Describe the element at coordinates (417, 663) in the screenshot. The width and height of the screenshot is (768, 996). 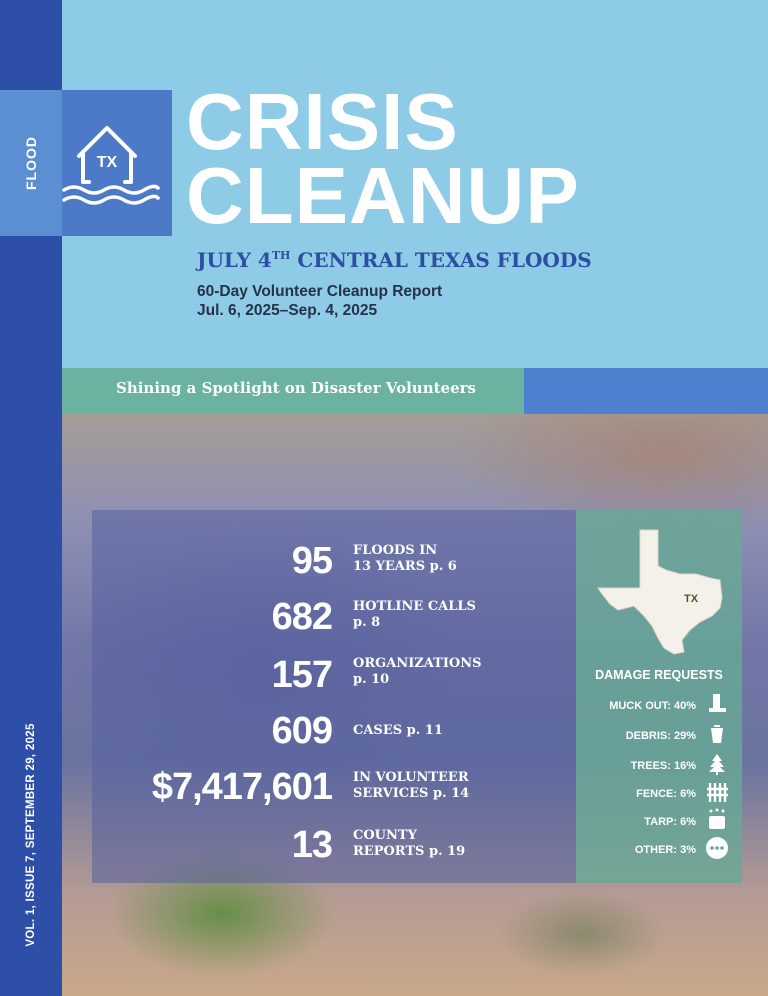
I see `stat-label-line: ORGANIZATIONS` at that location.